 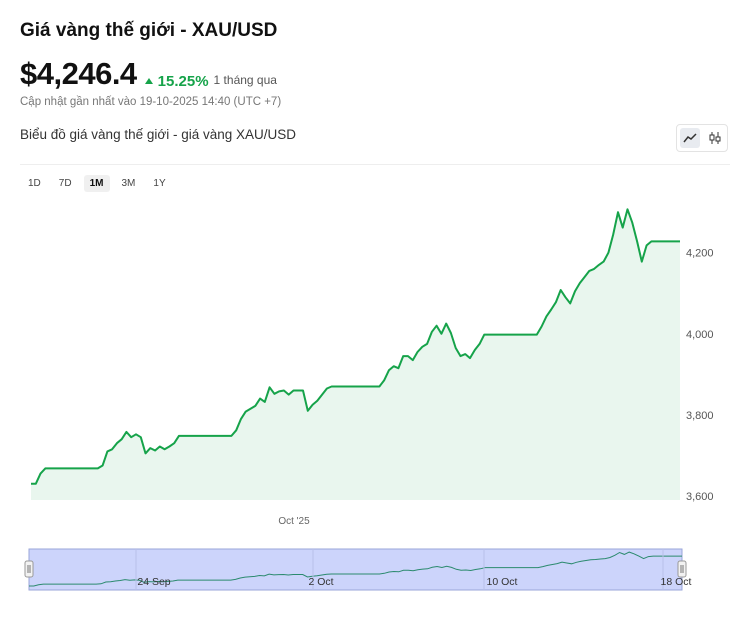 I want to click on navigator-line, so click(x=355, y=569).